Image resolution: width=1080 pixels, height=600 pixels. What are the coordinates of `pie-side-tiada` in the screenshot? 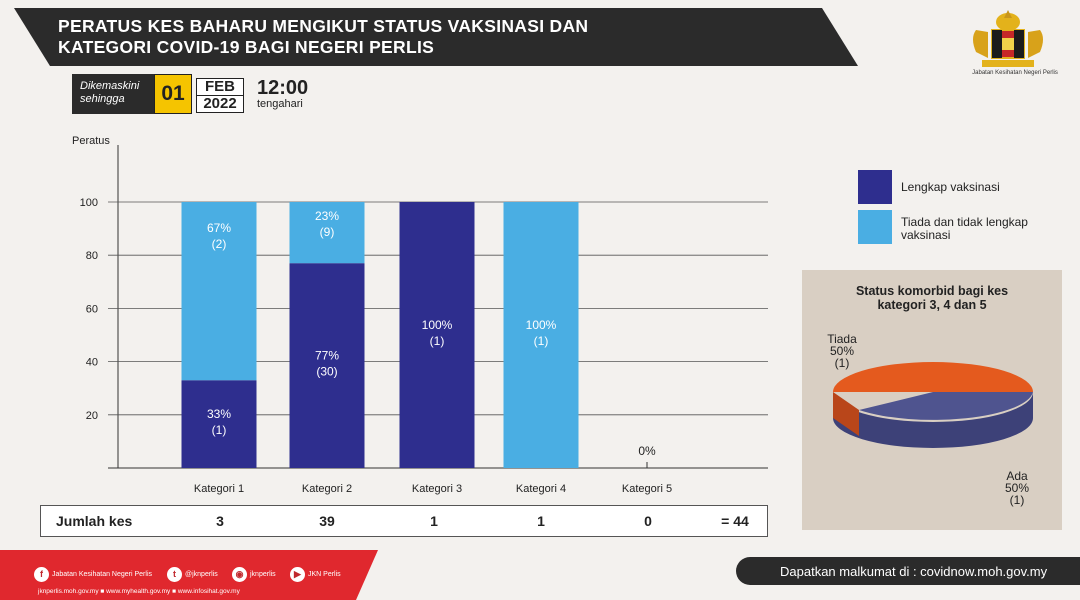 It's located at (846, 414).